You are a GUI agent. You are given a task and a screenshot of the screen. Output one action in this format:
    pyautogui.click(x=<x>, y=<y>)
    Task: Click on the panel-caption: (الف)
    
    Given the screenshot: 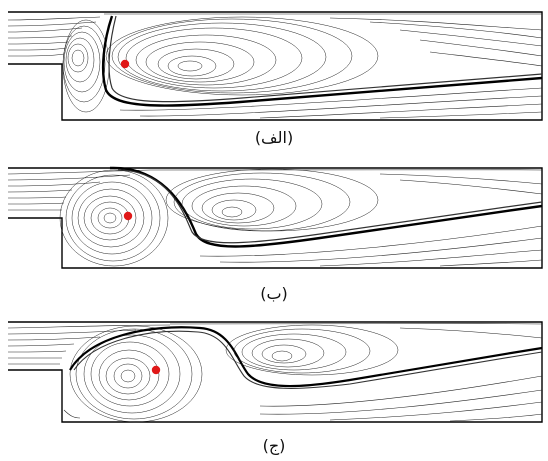 What is the action you would take?
    pyautogui.click(x=274, y=137)
    